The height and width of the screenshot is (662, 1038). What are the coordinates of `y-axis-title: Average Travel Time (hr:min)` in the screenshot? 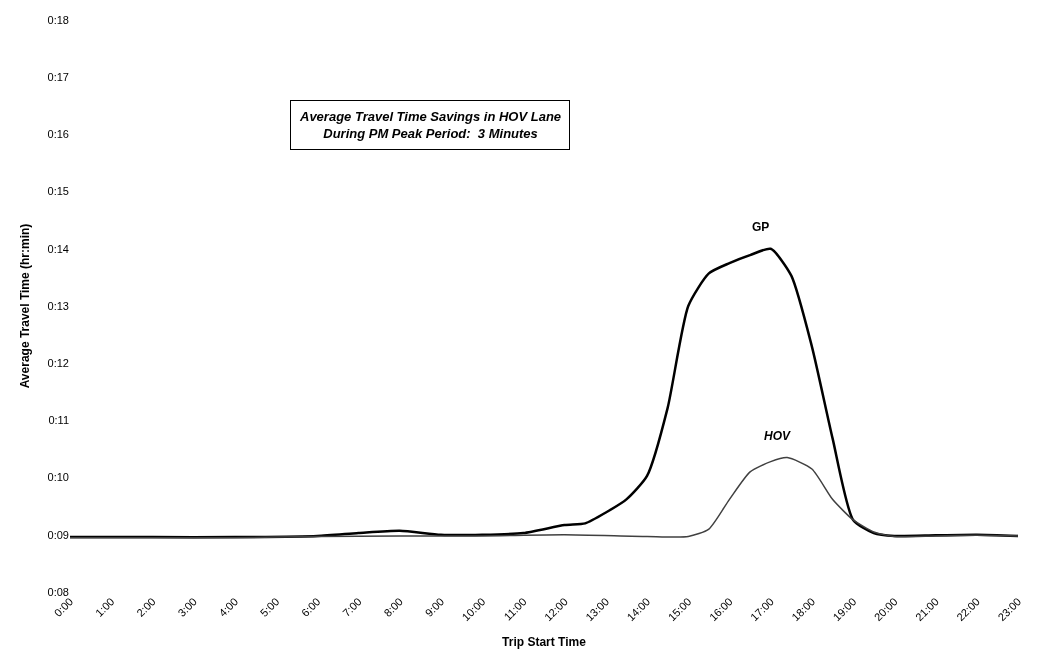 It's located at (24, 306).